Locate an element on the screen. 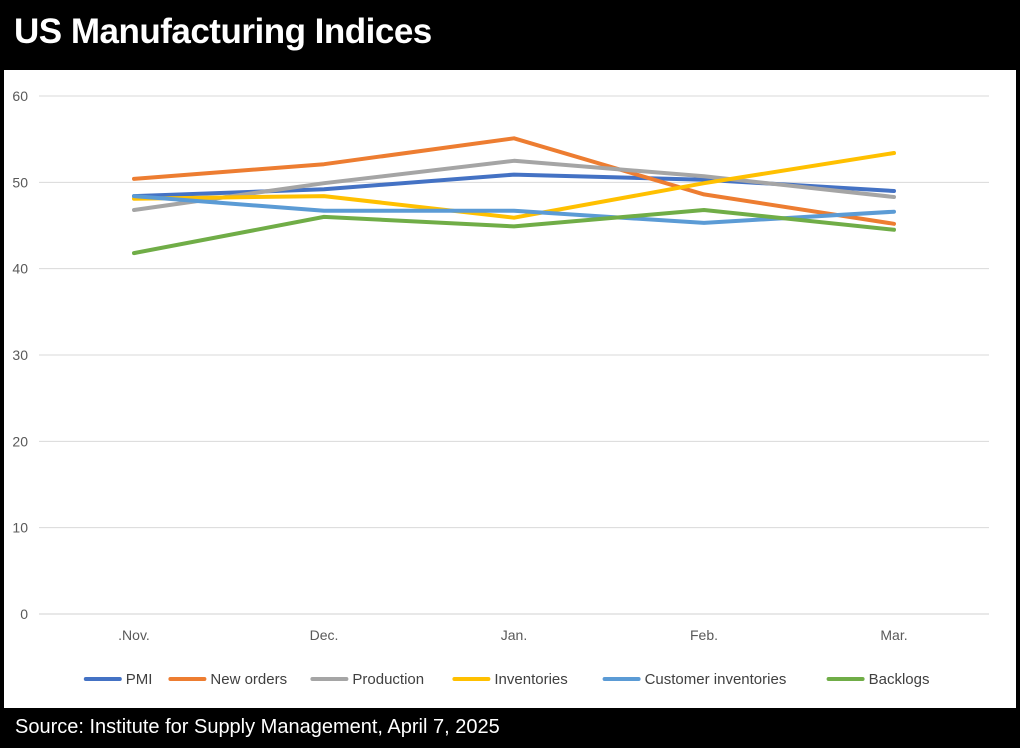  y-axis-tick-labels: 0 10 20 30 40 50 60 is located at coordinates (20, 355).